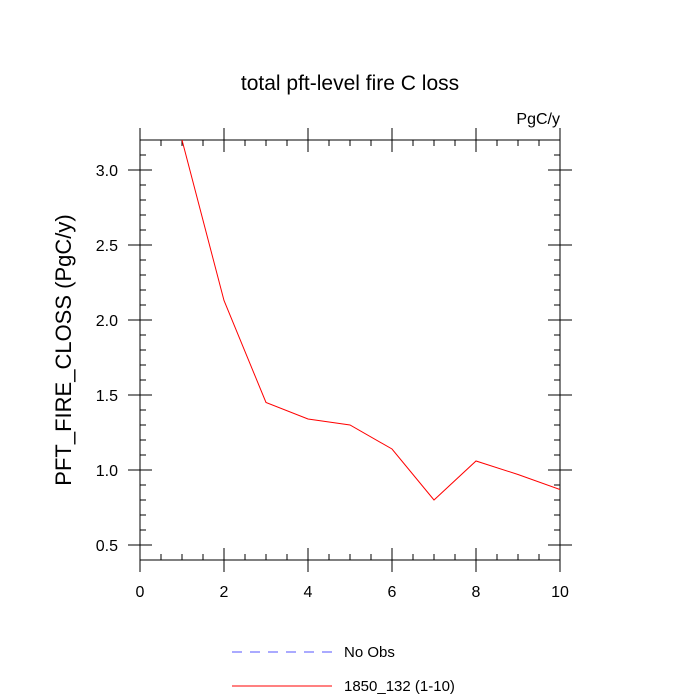 This screenshot has width=700, height=700. Describe the element at coordinates (63, 349) in the screenshot. I see `y-axis-label: PFT_FIRE_CLOSS (PgC/y)` at that location.